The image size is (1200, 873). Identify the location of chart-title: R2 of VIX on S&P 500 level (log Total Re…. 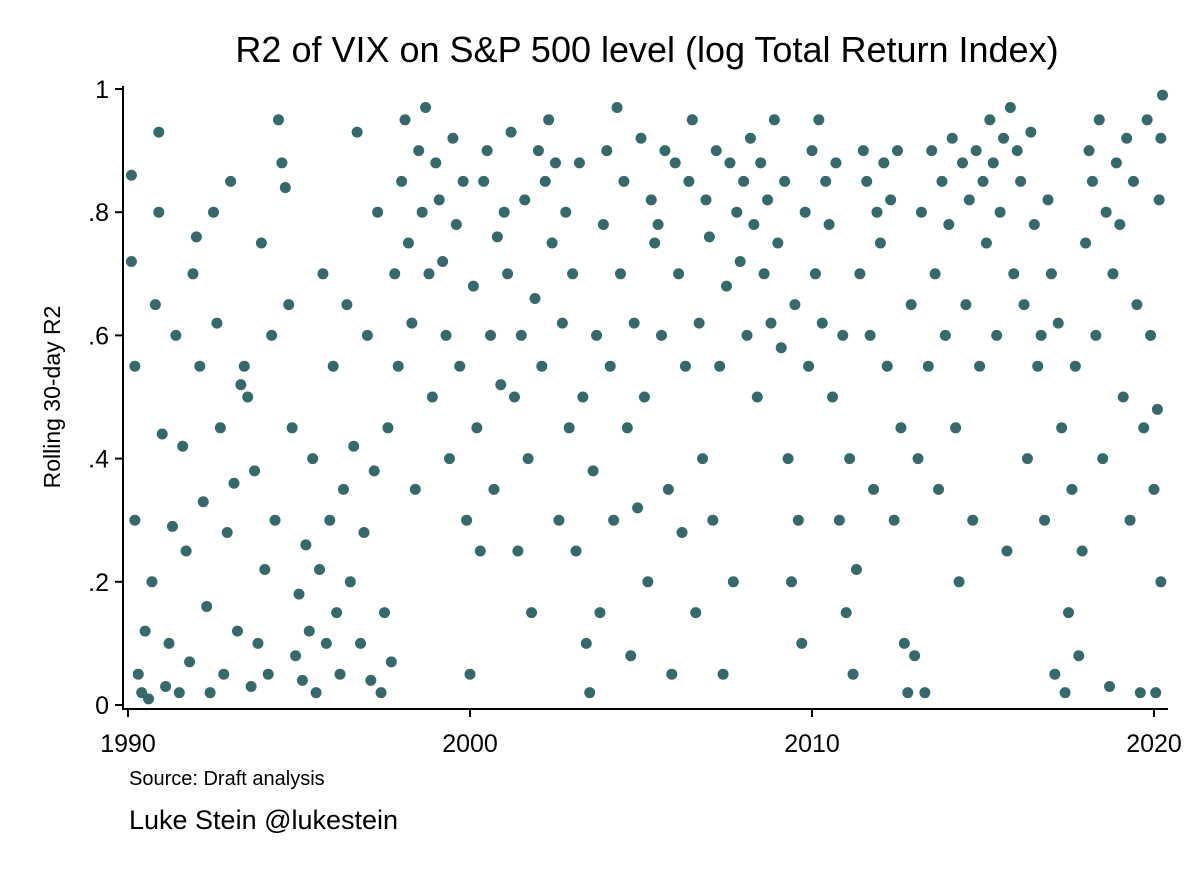
(646, 49).